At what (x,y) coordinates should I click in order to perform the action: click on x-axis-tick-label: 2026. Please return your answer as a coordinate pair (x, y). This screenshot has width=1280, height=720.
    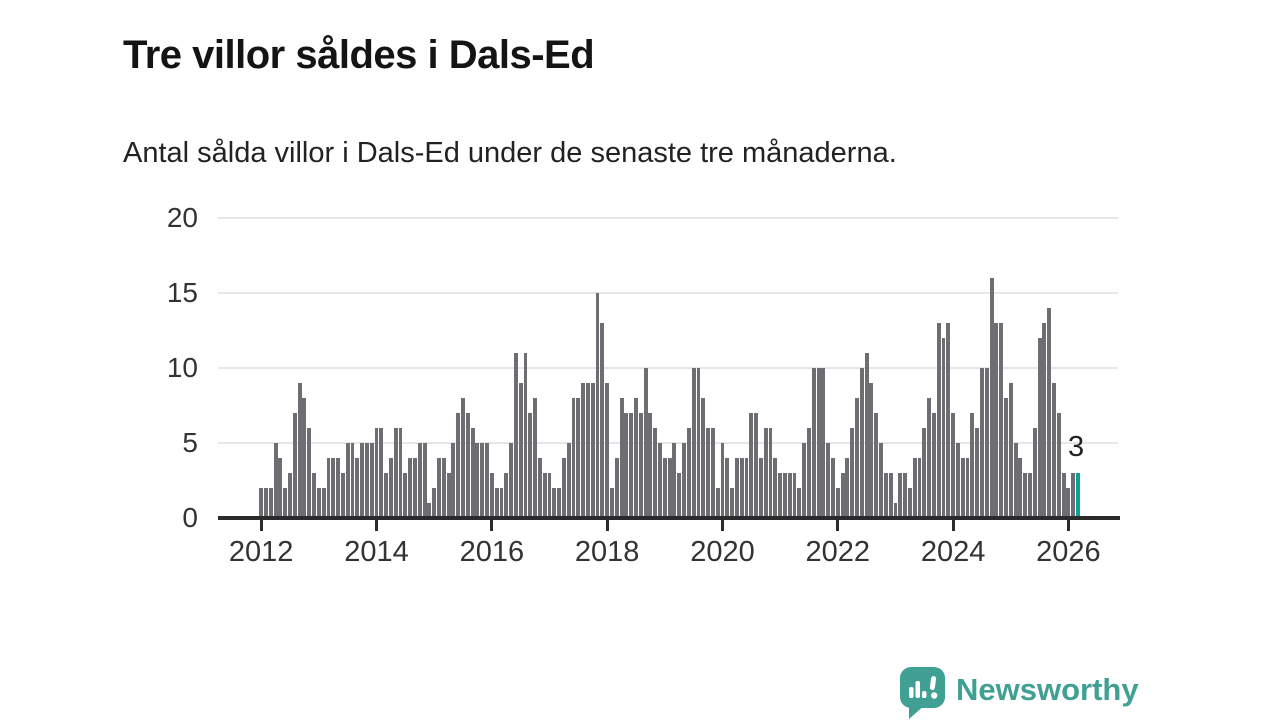
    Looking at the image, I should click on (1068, 552).